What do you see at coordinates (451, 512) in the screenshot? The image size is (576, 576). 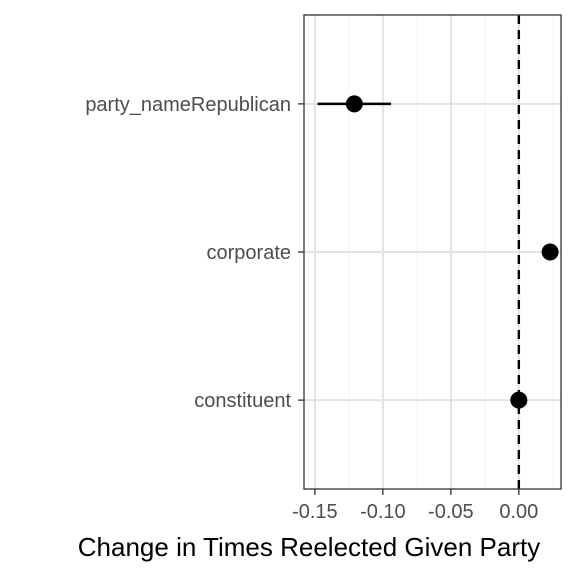 I see `x-tick-label: -0.05` at bounding box center [451, 512].